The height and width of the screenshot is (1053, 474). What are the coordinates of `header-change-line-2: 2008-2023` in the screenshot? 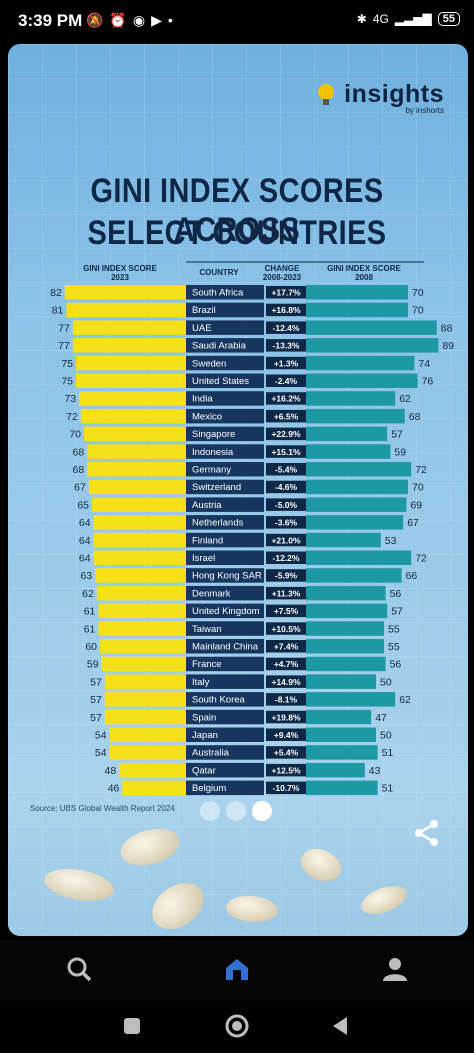 It's located at (282, 277).